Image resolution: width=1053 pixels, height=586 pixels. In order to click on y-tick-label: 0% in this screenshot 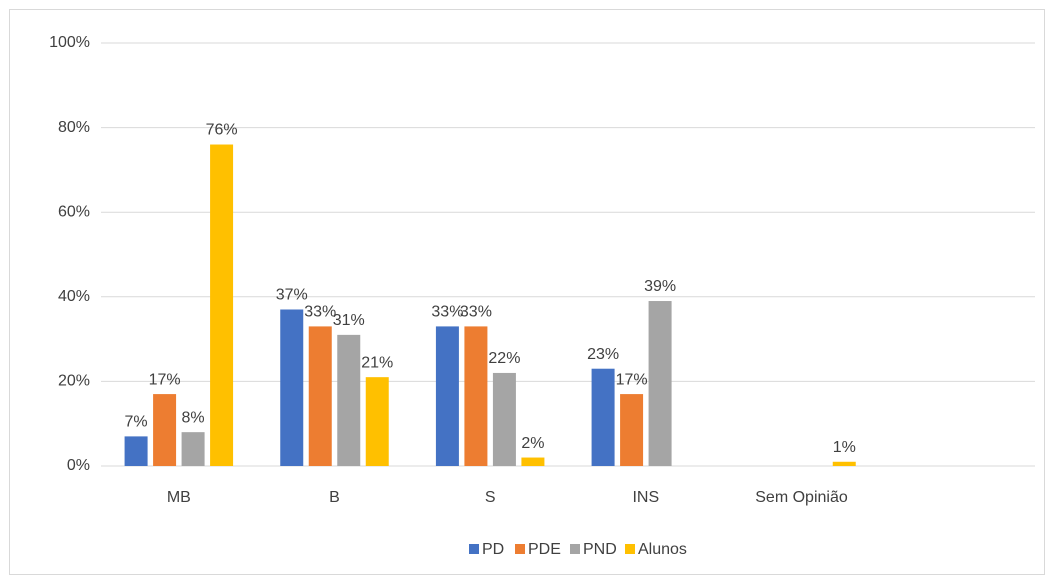, I will do `click(78, 465)`.